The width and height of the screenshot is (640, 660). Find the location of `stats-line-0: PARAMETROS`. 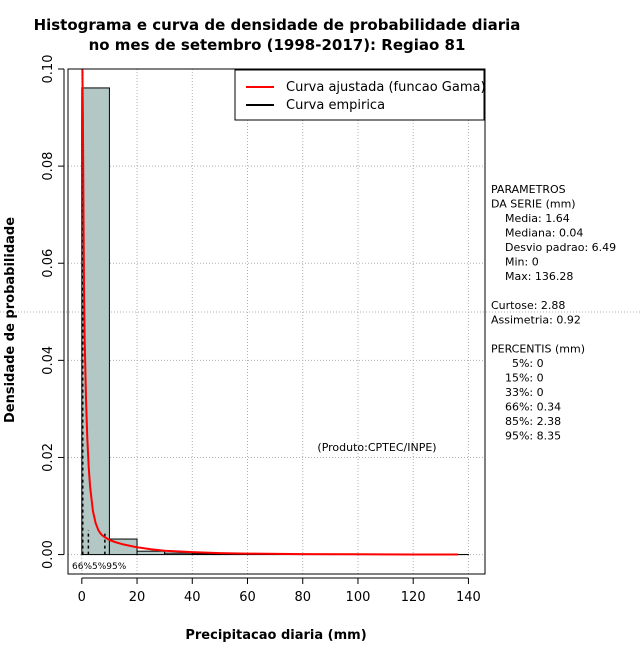

stats-line-0: PARAMETROS is located at coordinates (528, 189).